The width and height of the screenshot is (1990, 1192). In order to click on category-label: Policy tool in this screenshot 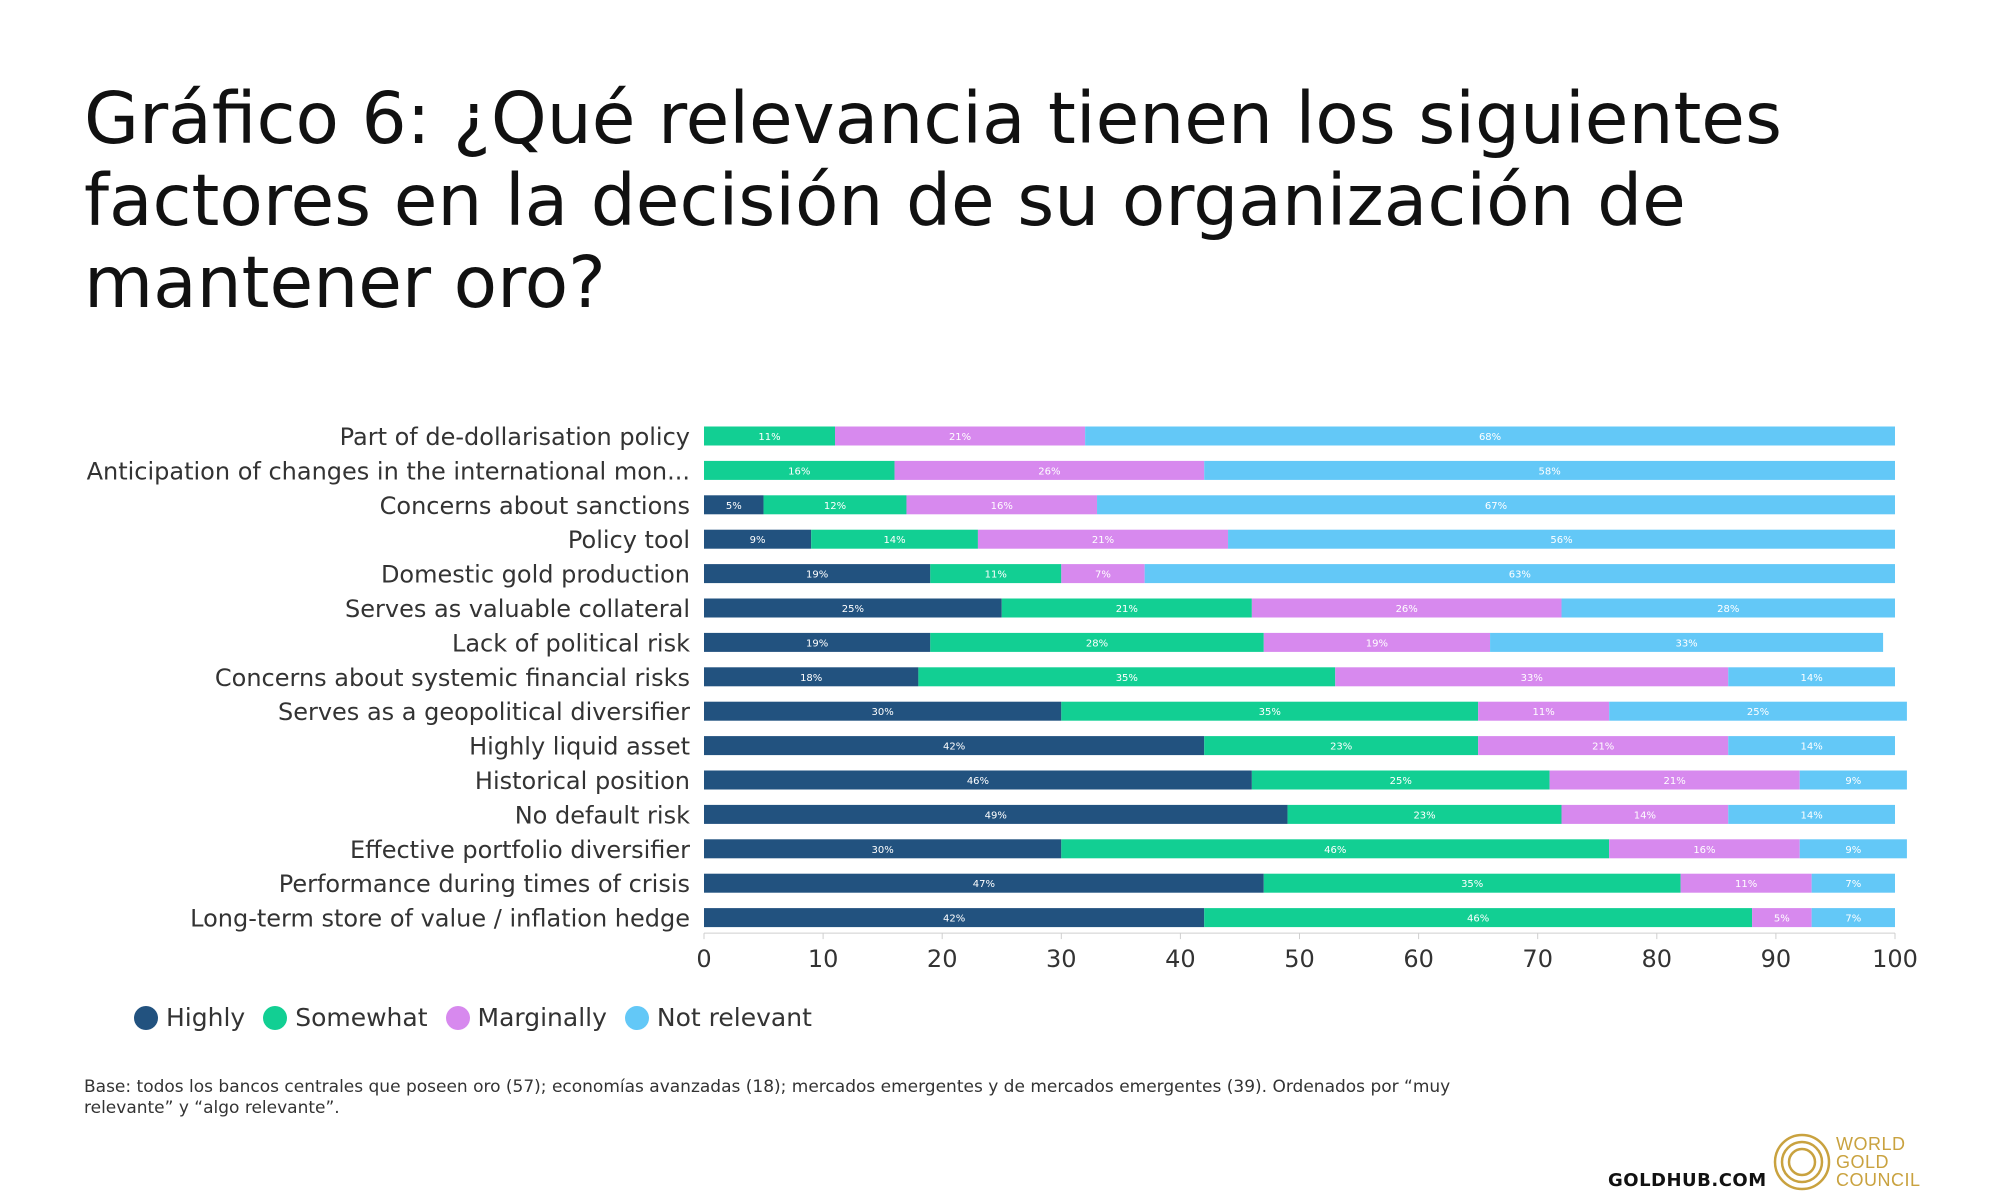, I will do `click(629, 540)`.